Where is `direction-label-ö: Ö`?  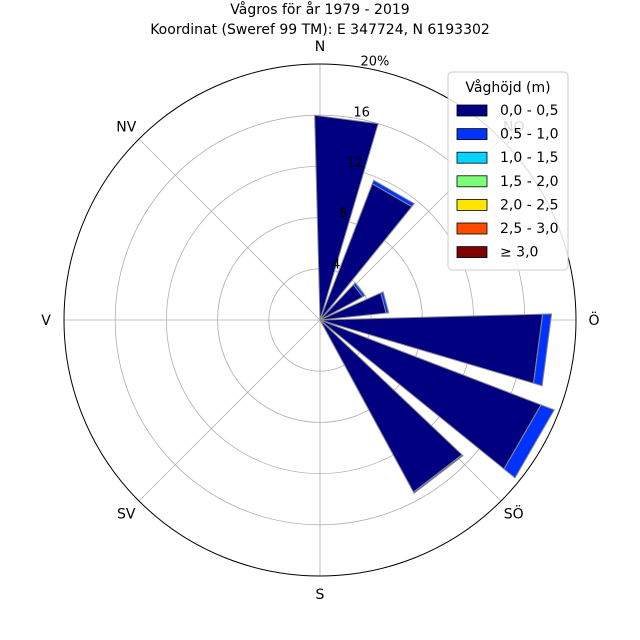 direction-label-ö: Ö is located at coordinates (593, 320).